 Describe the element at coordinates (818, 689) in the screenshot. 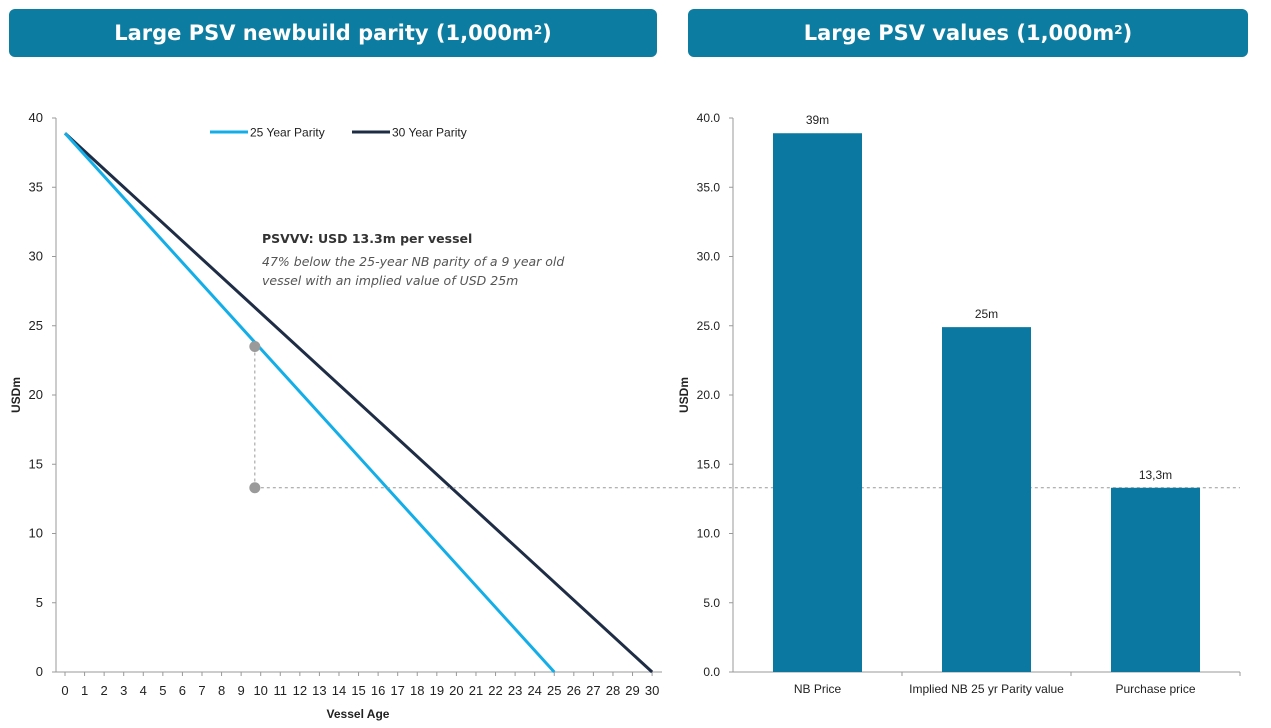

I see `bar-category-label: NB Price` at that location.